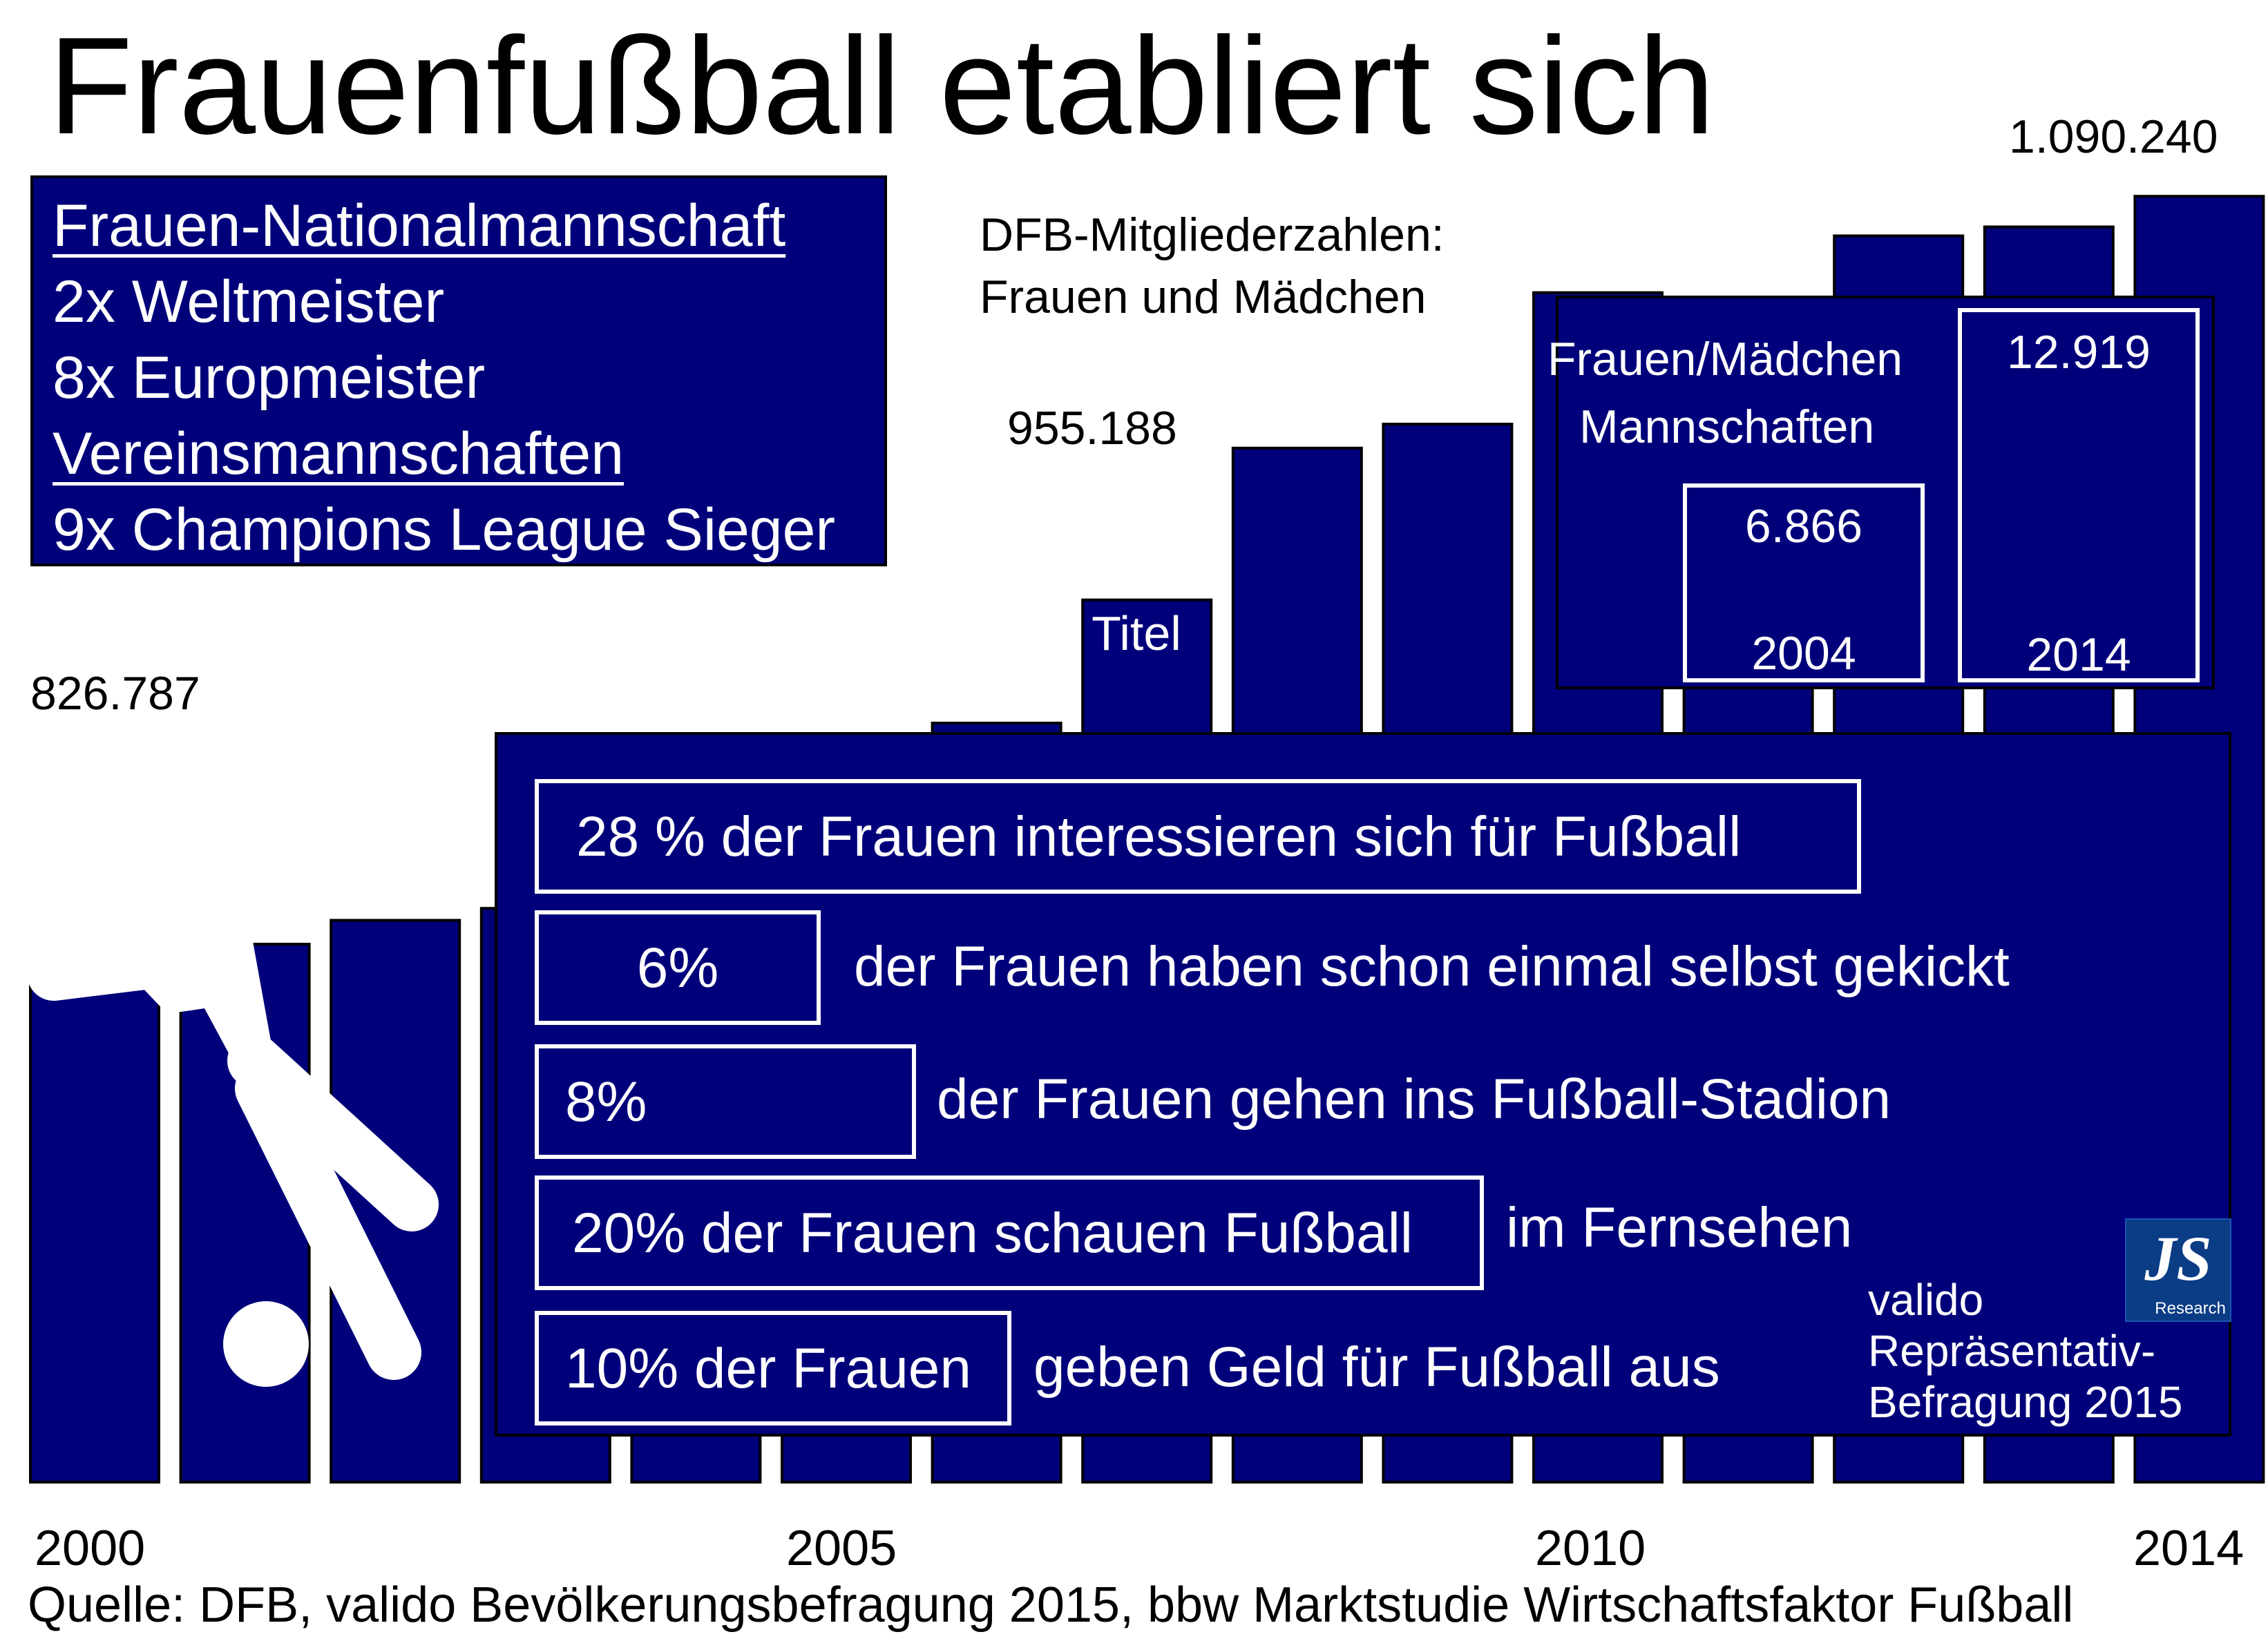 Image resolution: width=2268 pixels, height=1641 pixels. Describe the element at coordinates (768, 1368) in the screenshot. I see `survey-statement-5-value: 10% der Frauen` at that location.